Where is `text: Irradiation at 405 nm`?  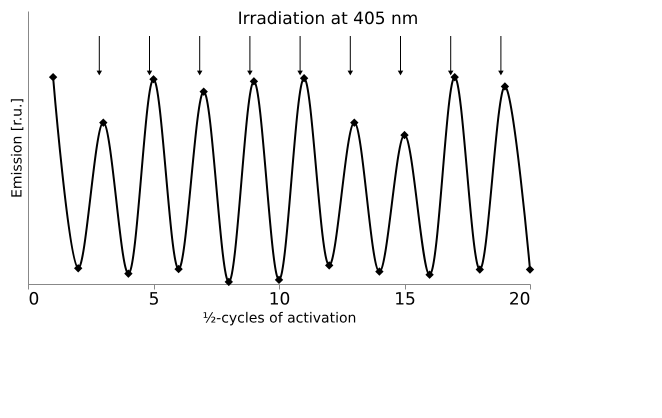 text: Irradiation at 405 nm is located at coordinates (328, 19).